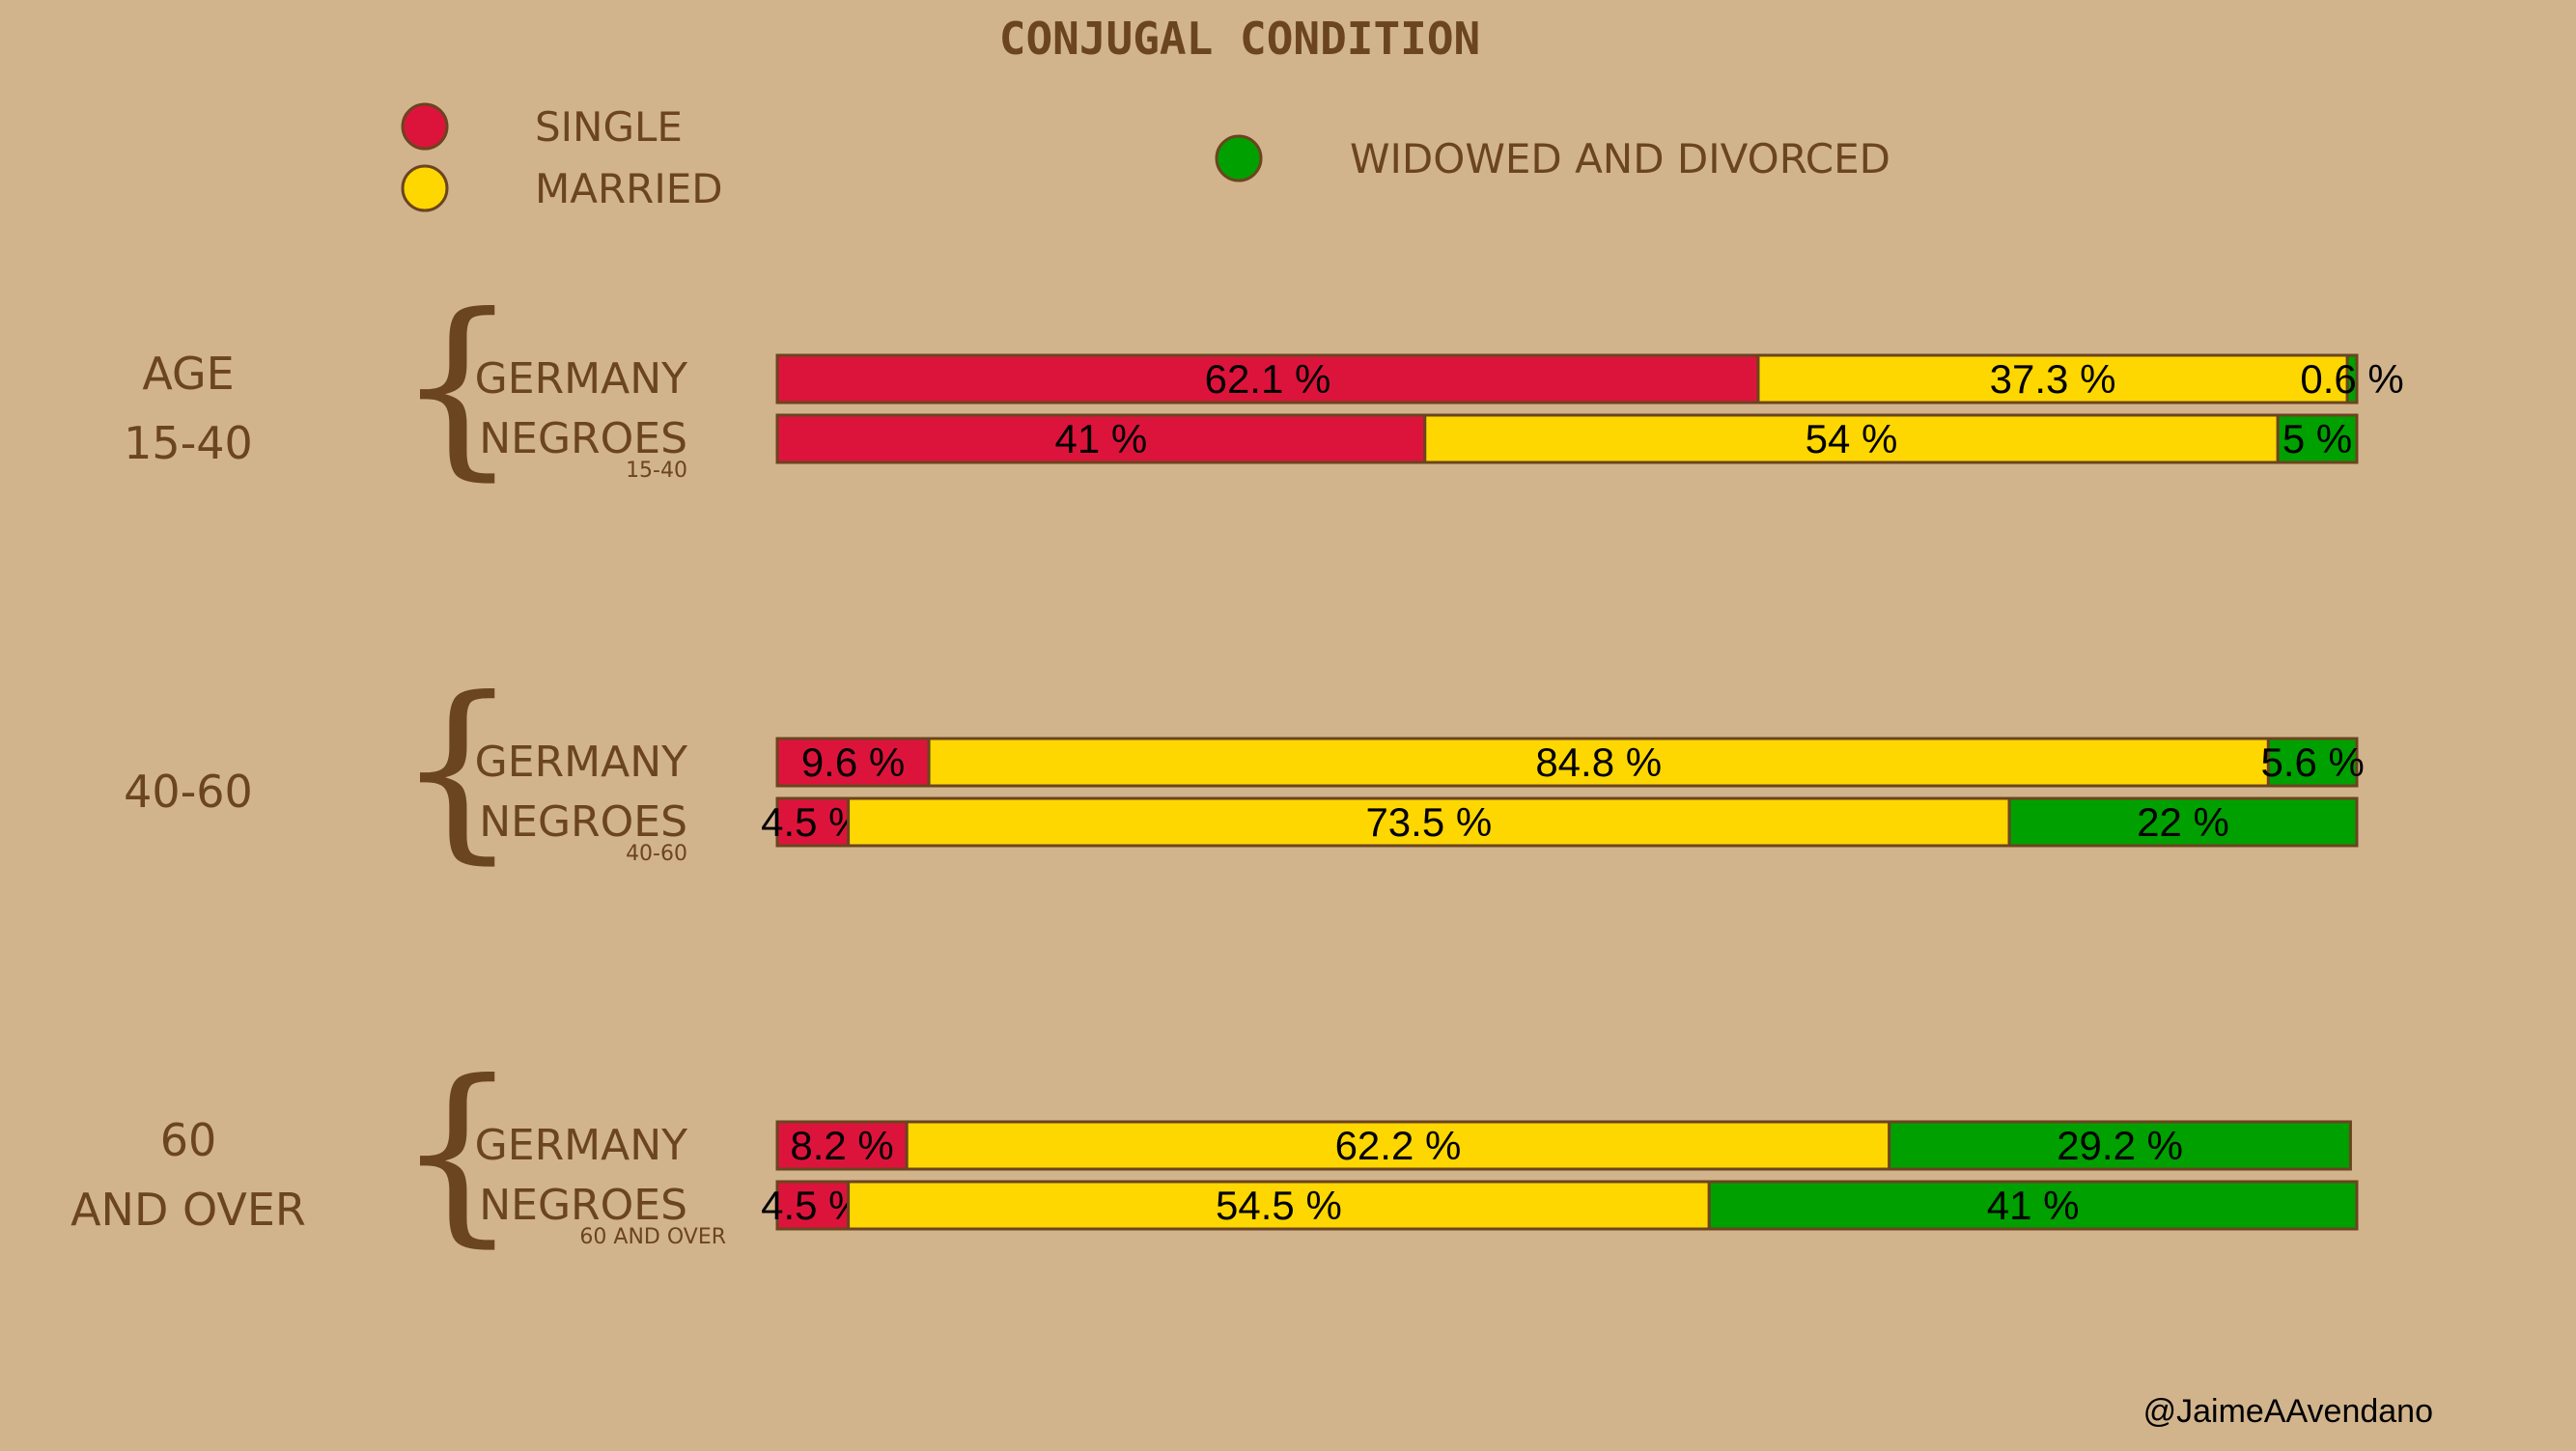  I want to click on legend: SINGLE MARRIED WIDOWED AND DIVORCED, so click(1146, 157).